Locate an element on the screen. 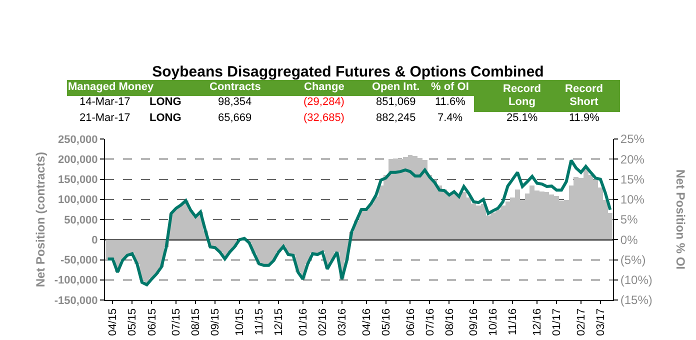 This screenshot has width=696, height=340. y2-tick-label: (5%) is located at coordinates (633, 259).